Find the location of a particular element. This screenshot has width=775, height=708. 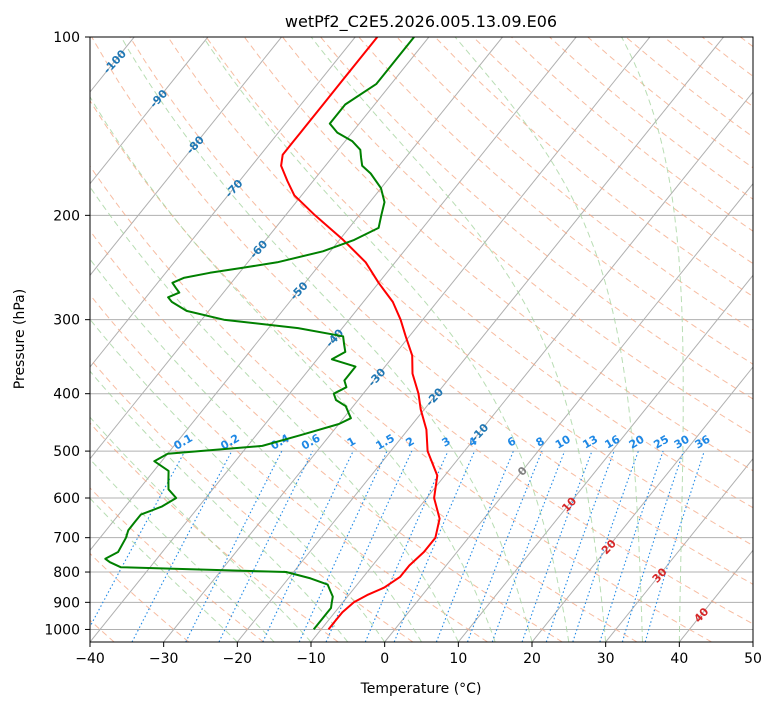

x-tick-label: −20 is located at coordinates (238, 659).